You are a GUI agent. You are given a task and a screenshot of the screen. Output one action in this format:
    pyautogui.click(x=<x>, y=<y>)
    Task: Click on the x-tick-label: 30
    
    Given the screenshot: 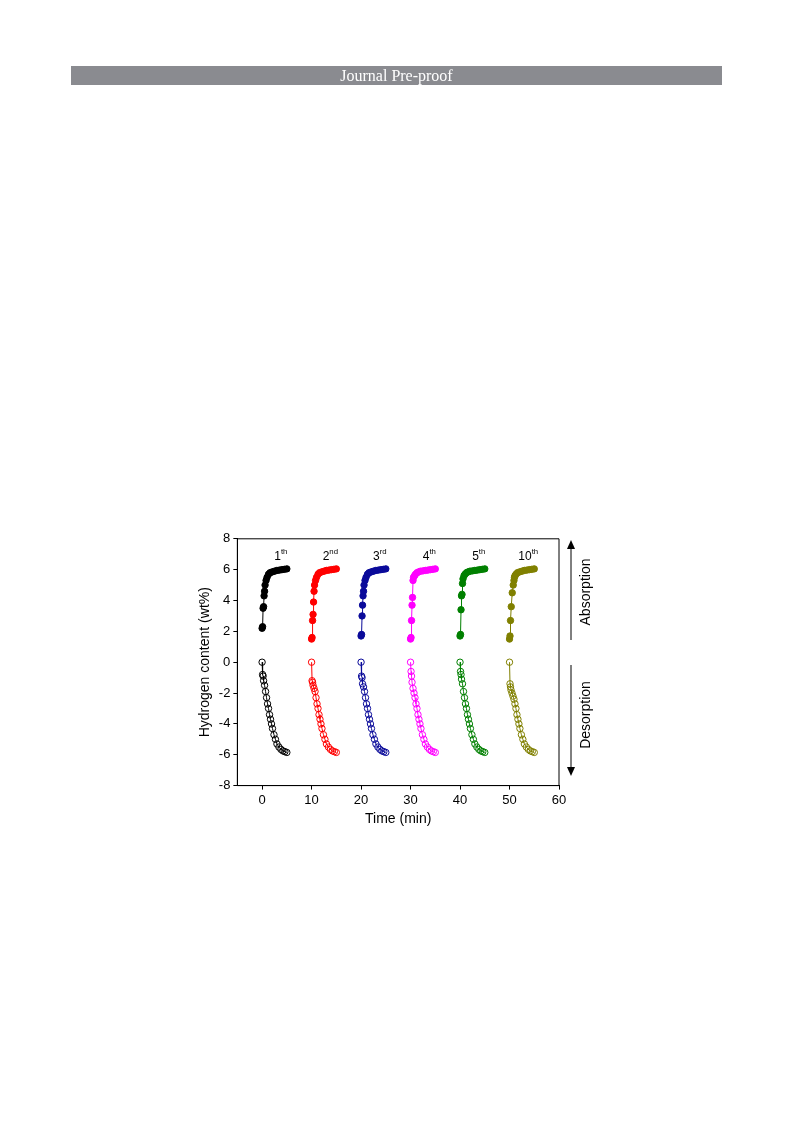 What is the action you would take?
    pyautogui.click(x=410, y=799)
    